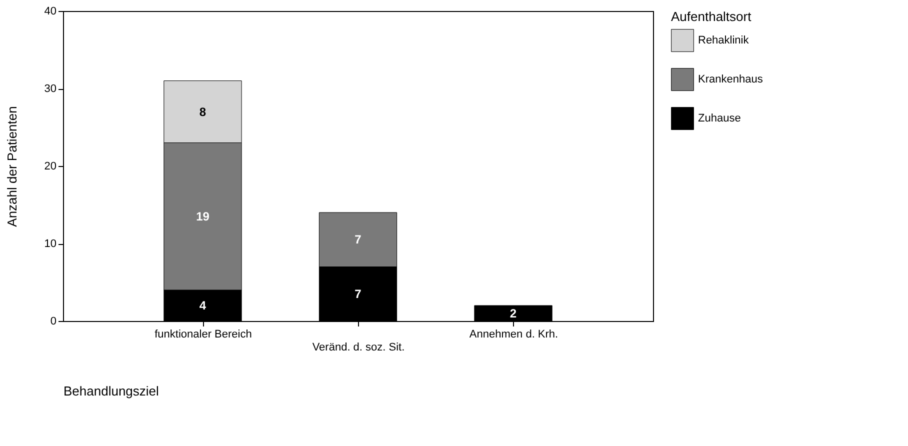 Image resolution: width=908 pixels, height=446 pixels. Describe the element at coordinates (724, 40) in the screenshot. I see `legend-label: Rehaklinik` at that location.